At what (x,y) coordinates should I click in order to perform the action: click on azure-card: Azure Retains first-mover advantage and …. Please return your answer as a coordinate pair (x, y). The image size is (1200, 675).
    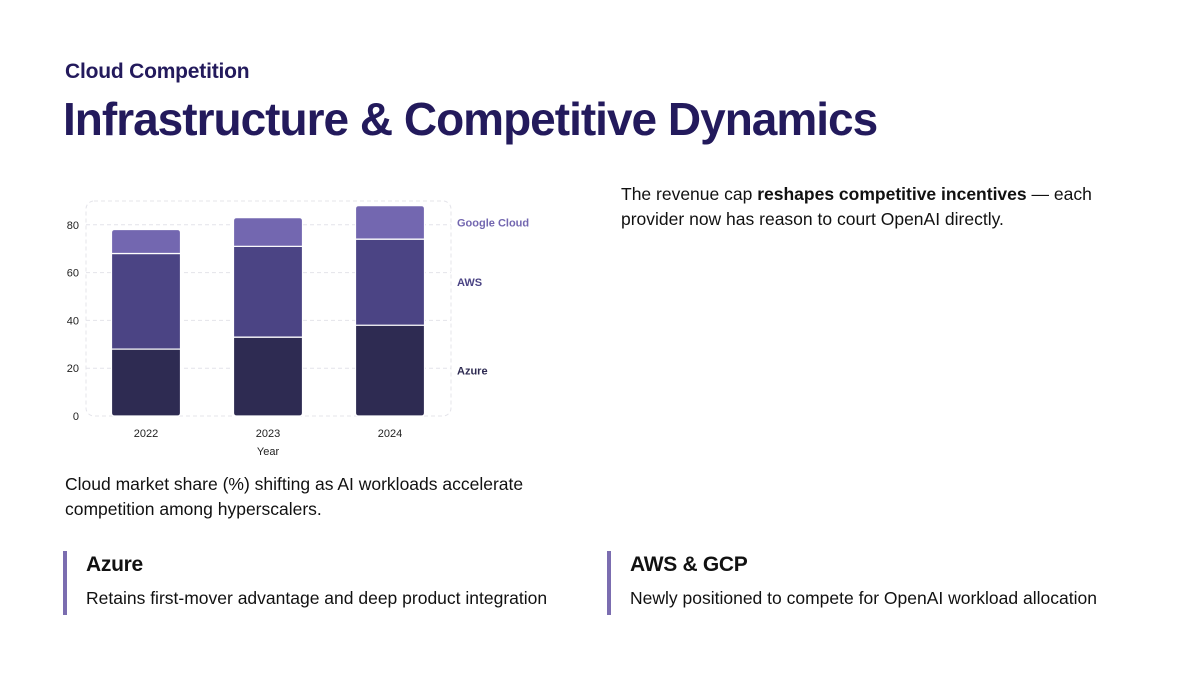
    Looking at the image, I should click on (324, 583).